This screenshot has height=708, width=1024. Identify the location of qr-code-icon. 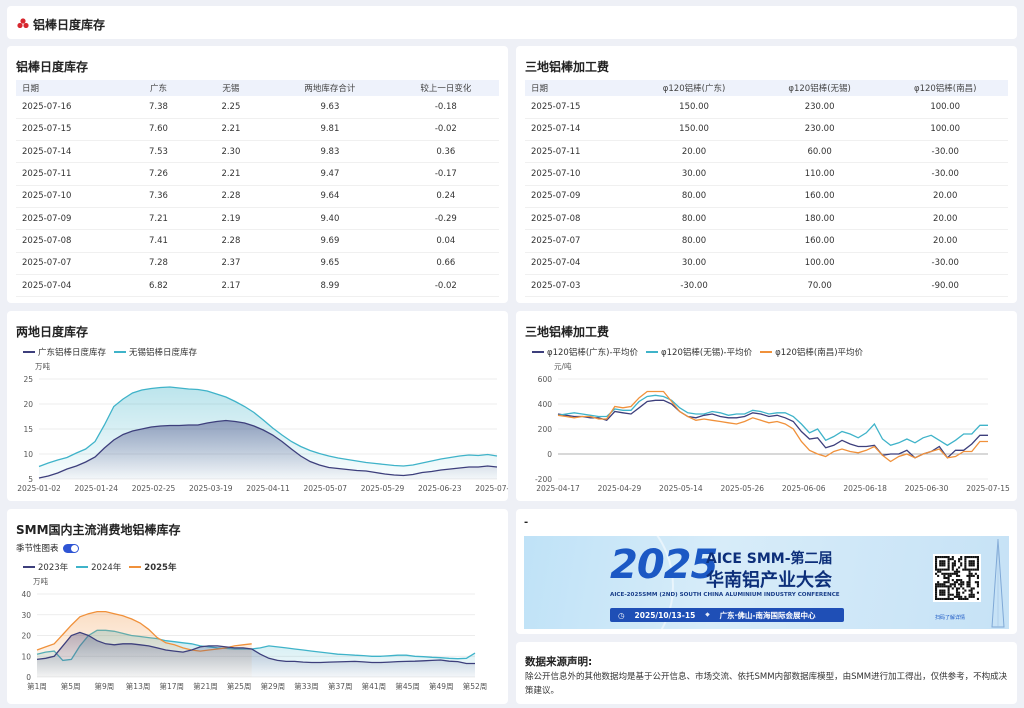
(957, 578).